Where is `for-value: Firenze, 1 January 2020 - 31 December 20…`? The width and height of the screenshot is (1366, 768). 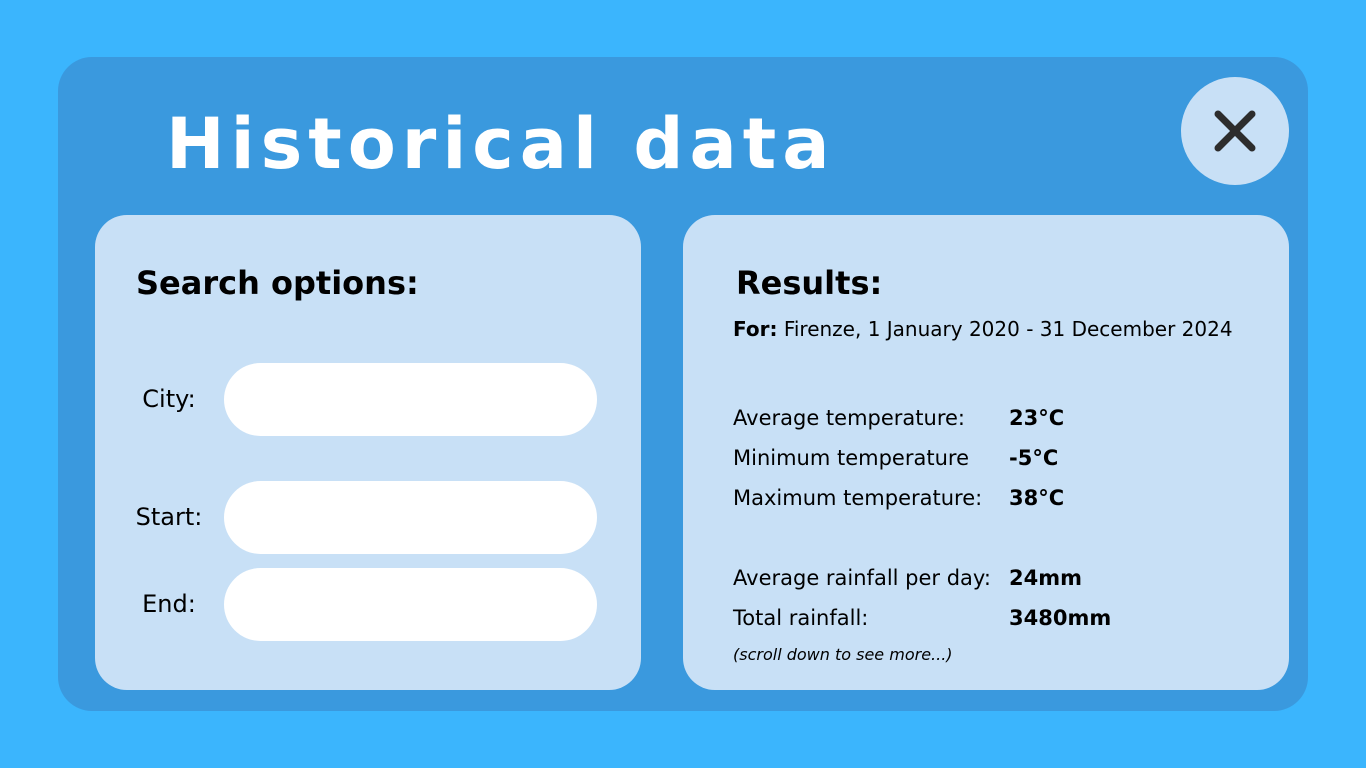 for-value: Firenze, 1 January 2020 - 31 December 20… is located at coordinates (1008, 329).